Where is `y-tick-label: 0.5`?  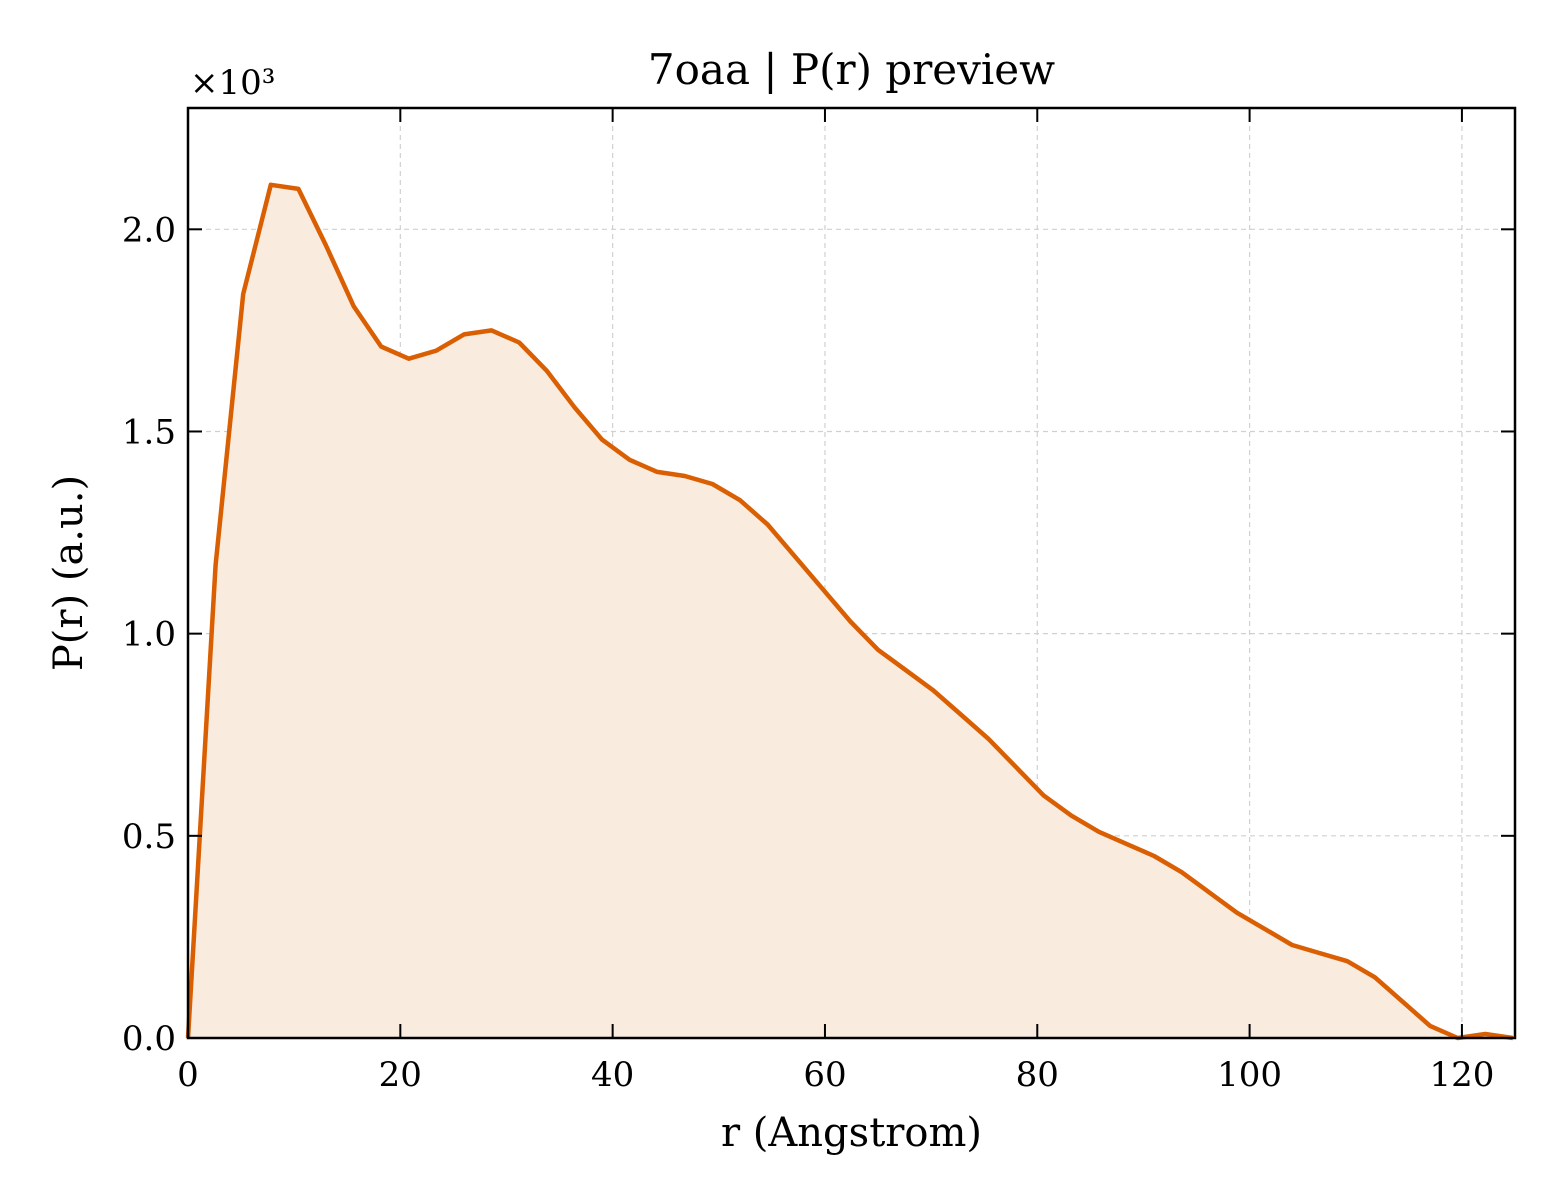 y-tick-label: 0.5 is located at coordinates (149, 837).